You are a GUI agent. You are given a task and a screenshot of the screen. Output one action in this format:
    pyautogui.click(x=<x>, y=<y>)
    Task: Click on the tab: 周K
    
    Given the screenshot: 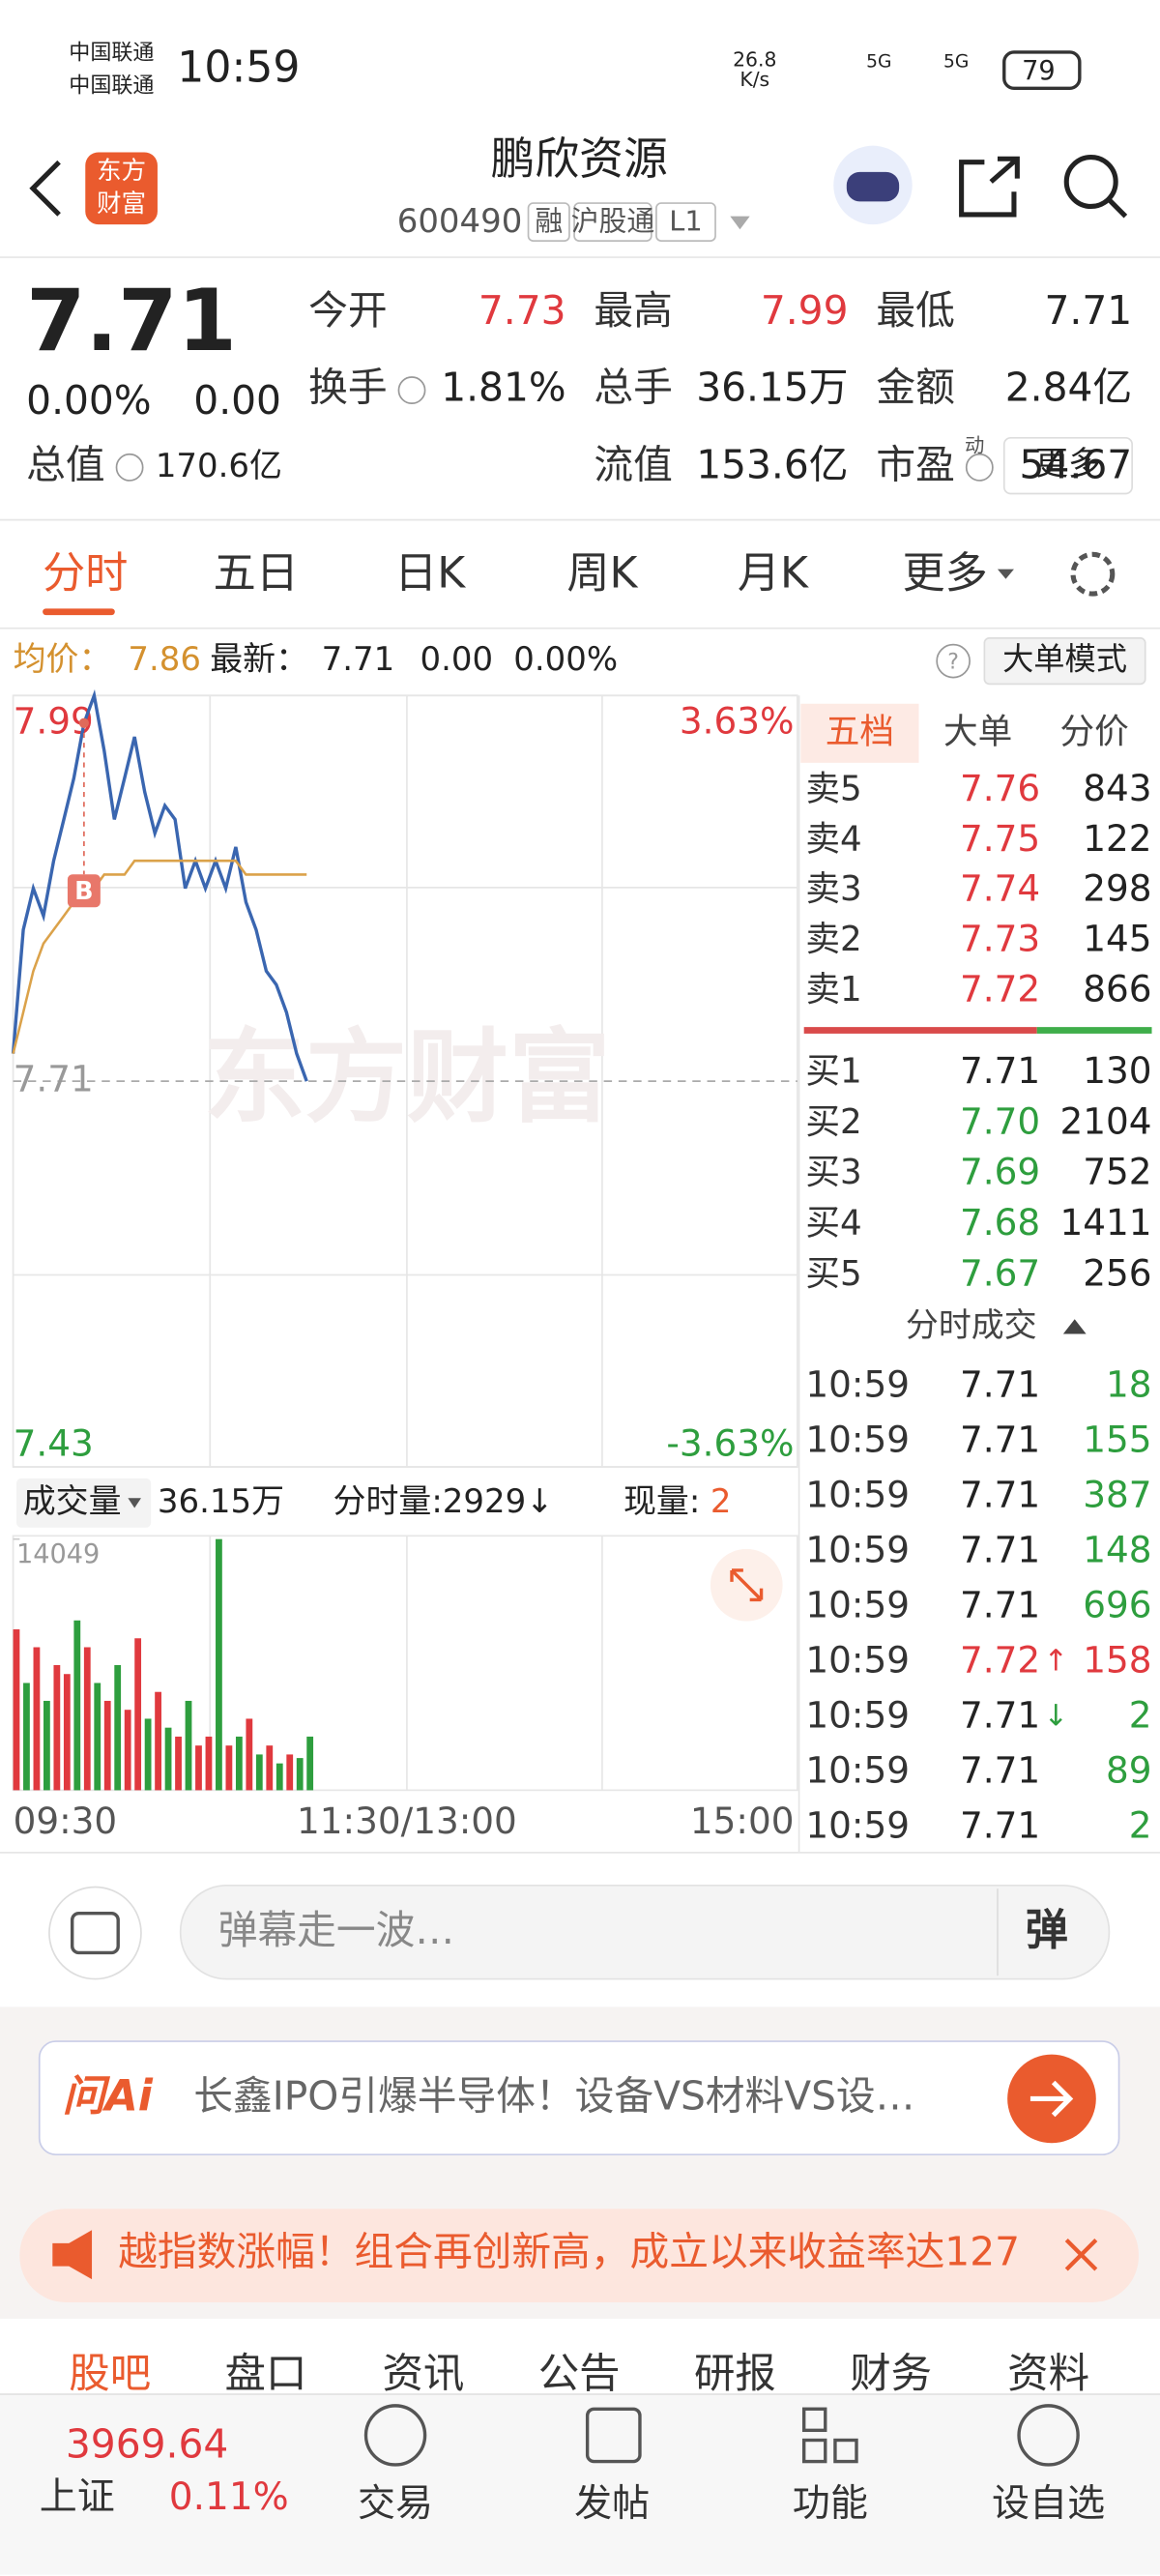 What is the action you would take?
    pyautogui.click(x=602, y=573)
    